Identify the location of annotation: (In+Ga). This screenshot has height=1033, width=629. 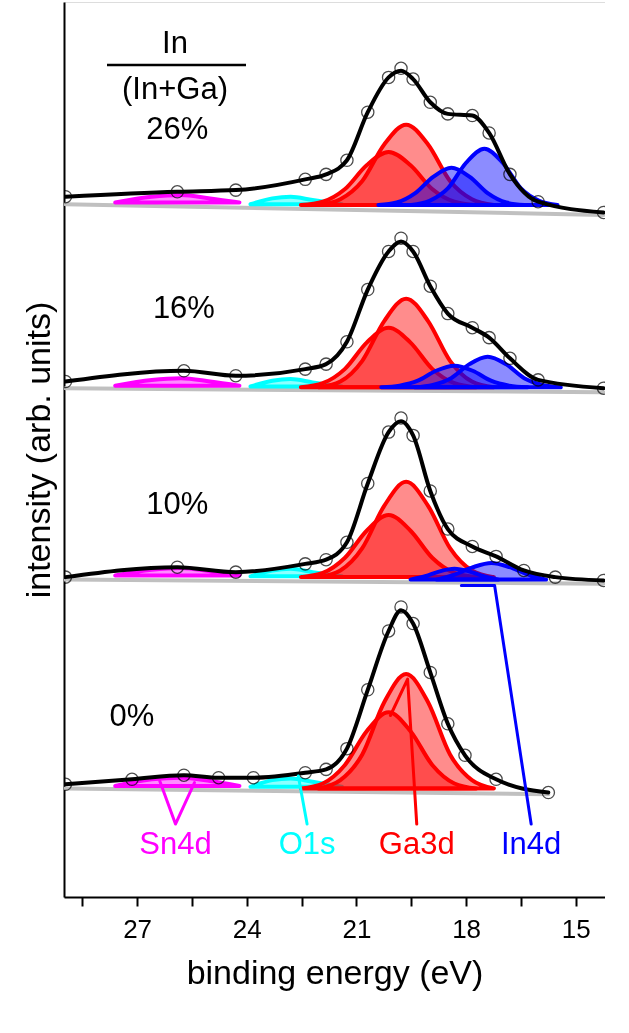
(175, 88).